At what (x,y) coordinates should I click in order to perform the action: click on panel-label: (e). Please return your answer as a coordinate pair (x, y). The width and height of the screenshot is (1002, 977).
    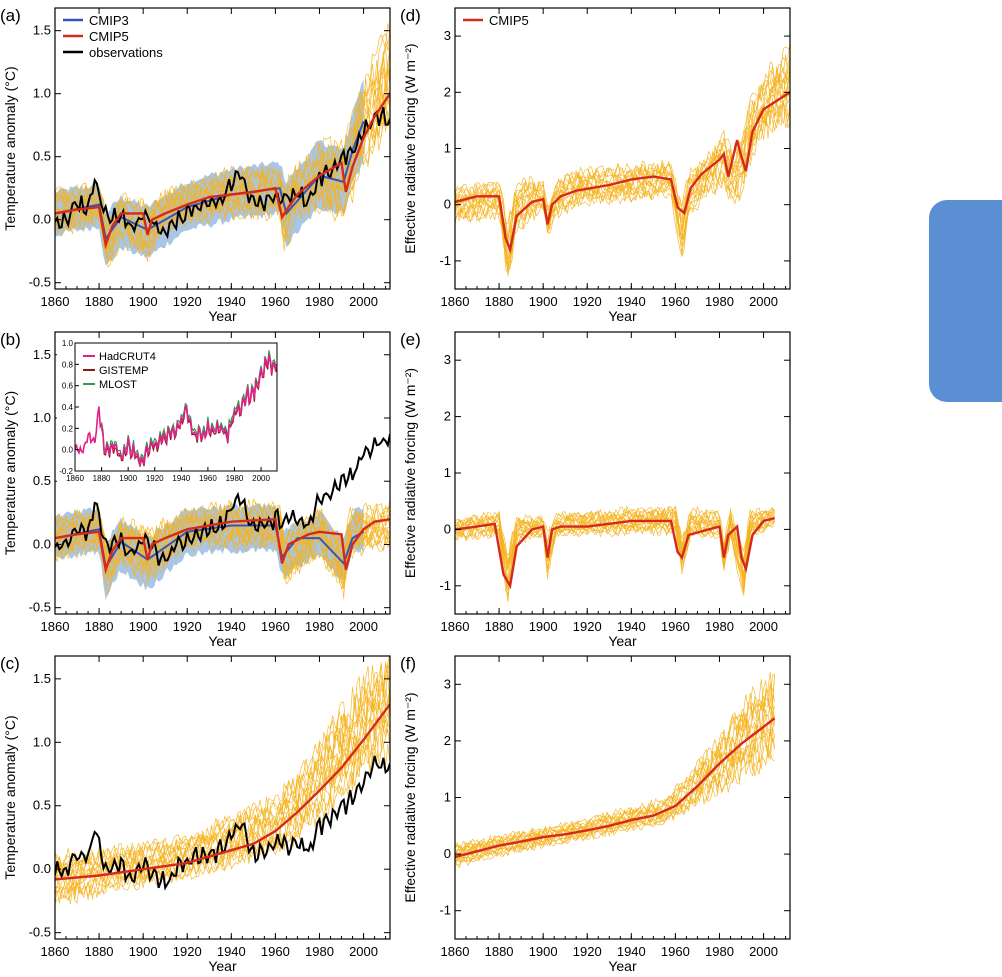
    Looking at the image, I should click on (410, 339).